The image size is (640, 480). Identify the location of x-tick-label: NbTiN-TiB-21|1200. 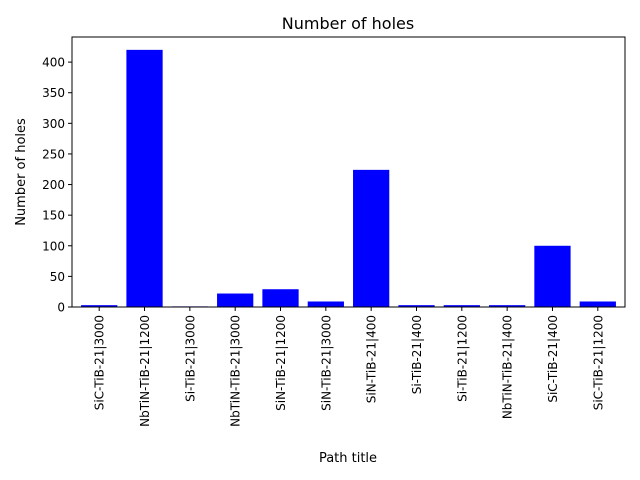
(145, 371).